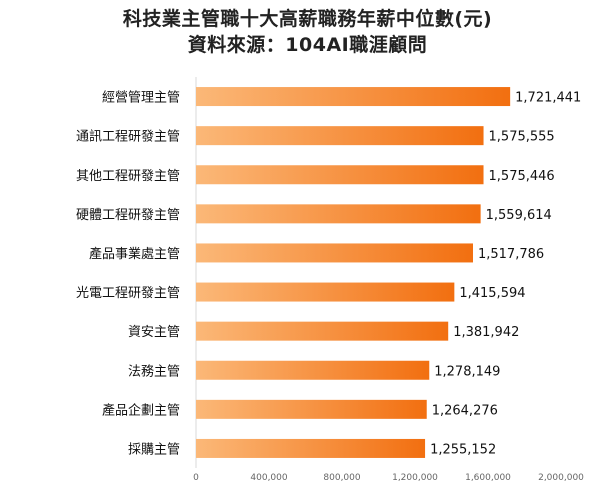  I want to click on data-label: 1,381,942, so click(486, 332).